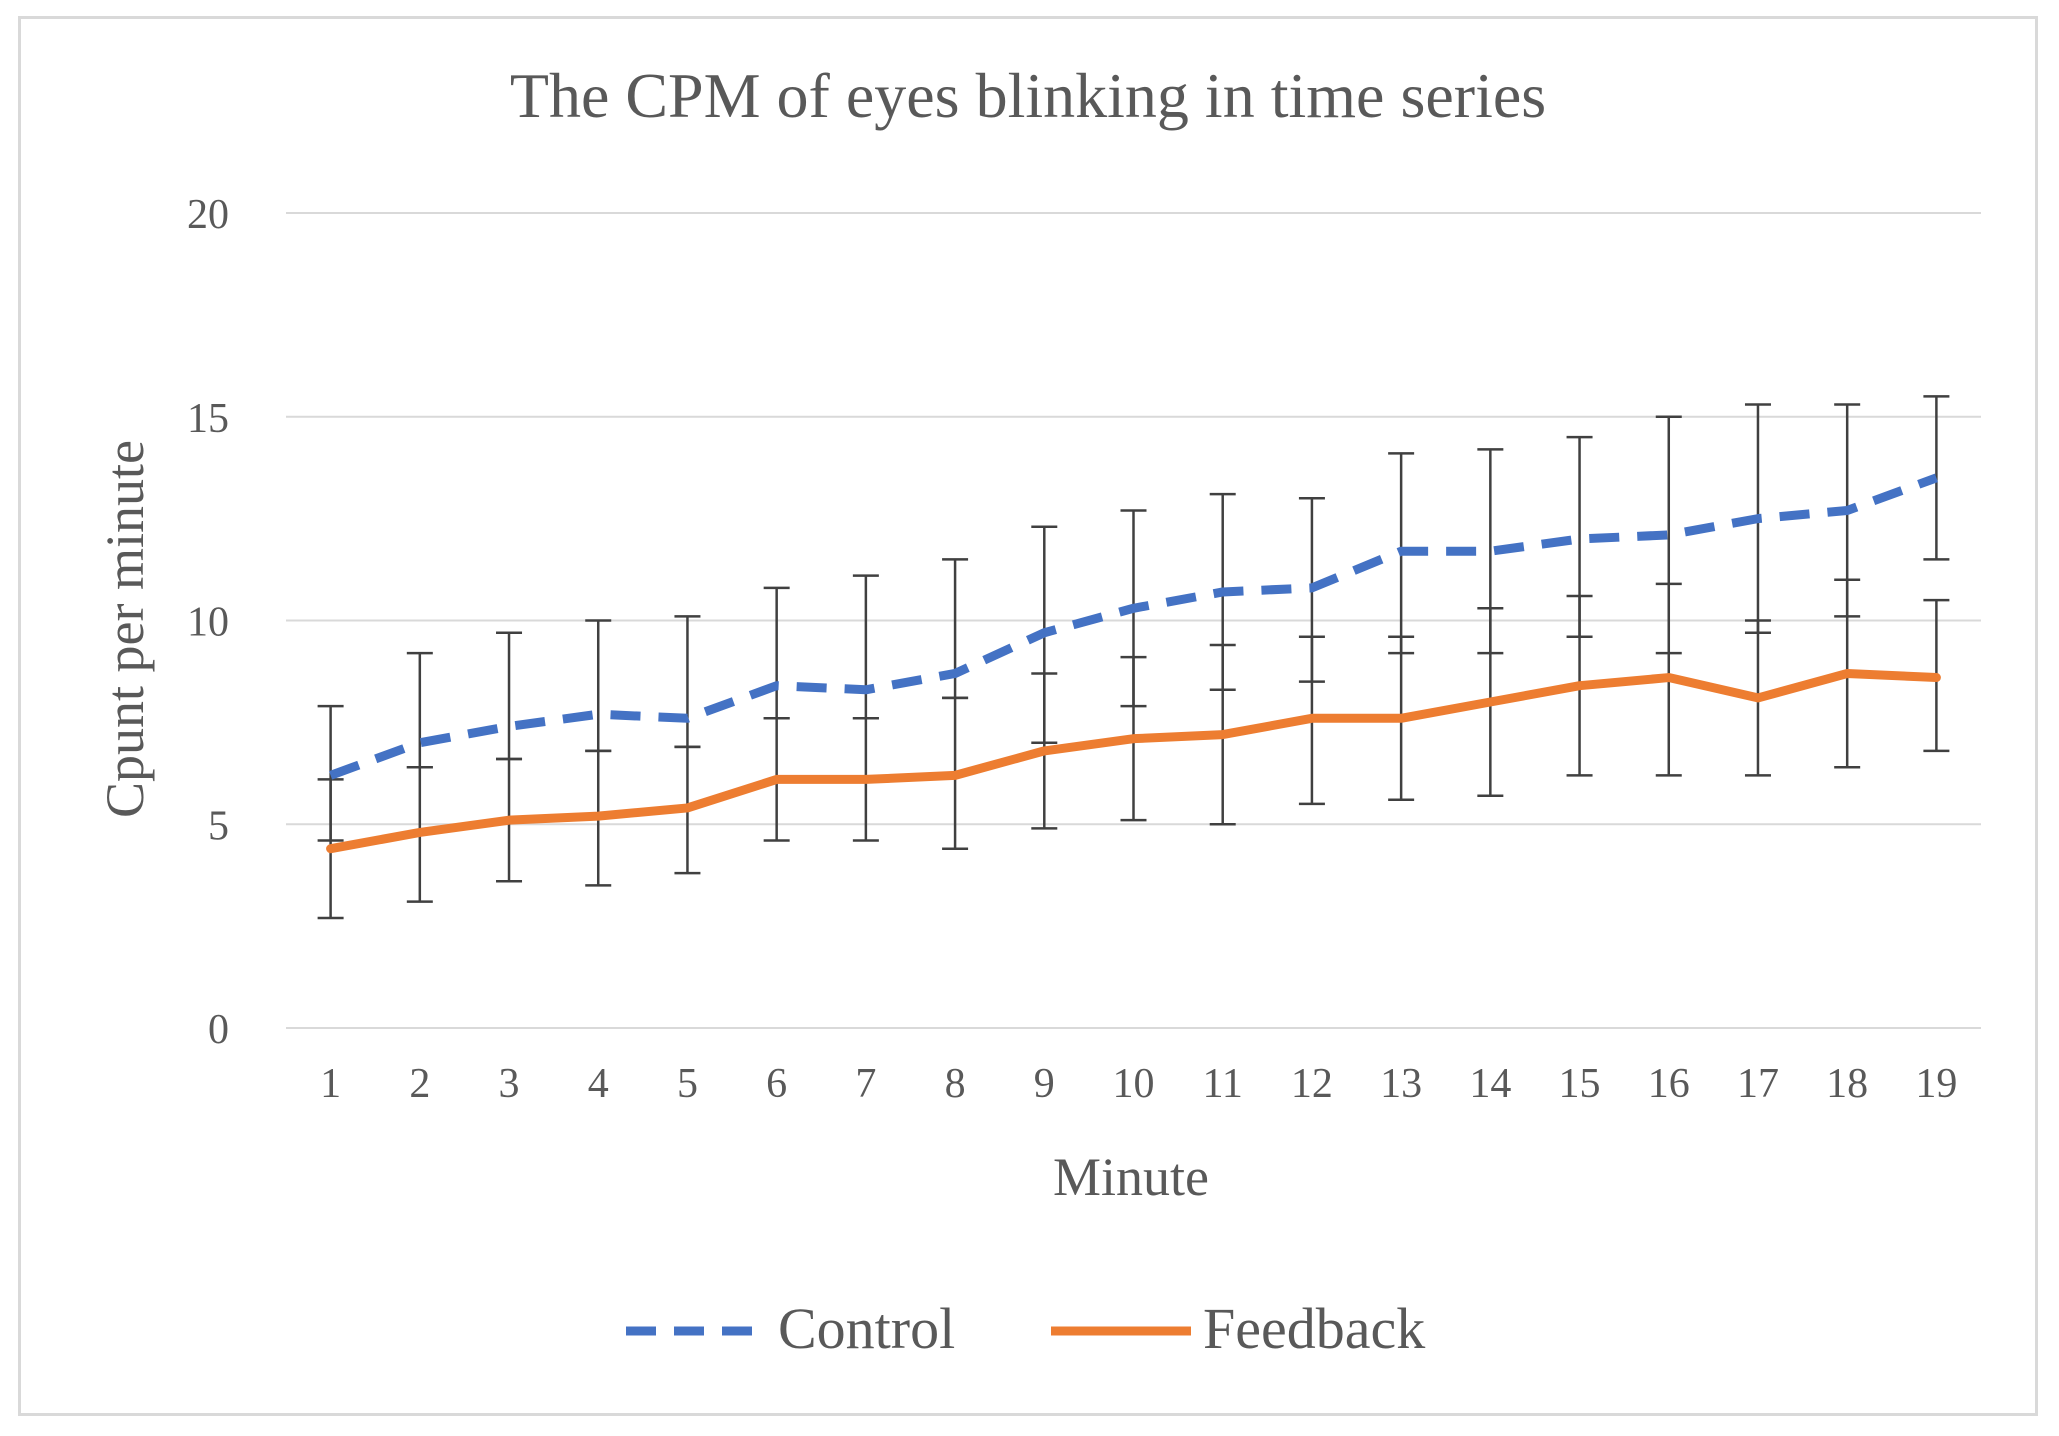 The width and height of the screenshot is (2059, 1436). What do you see at coordinates (330, 1084) in the screenshot?
I see `x-tick-label: 1` at bounding box center [330, 1084].